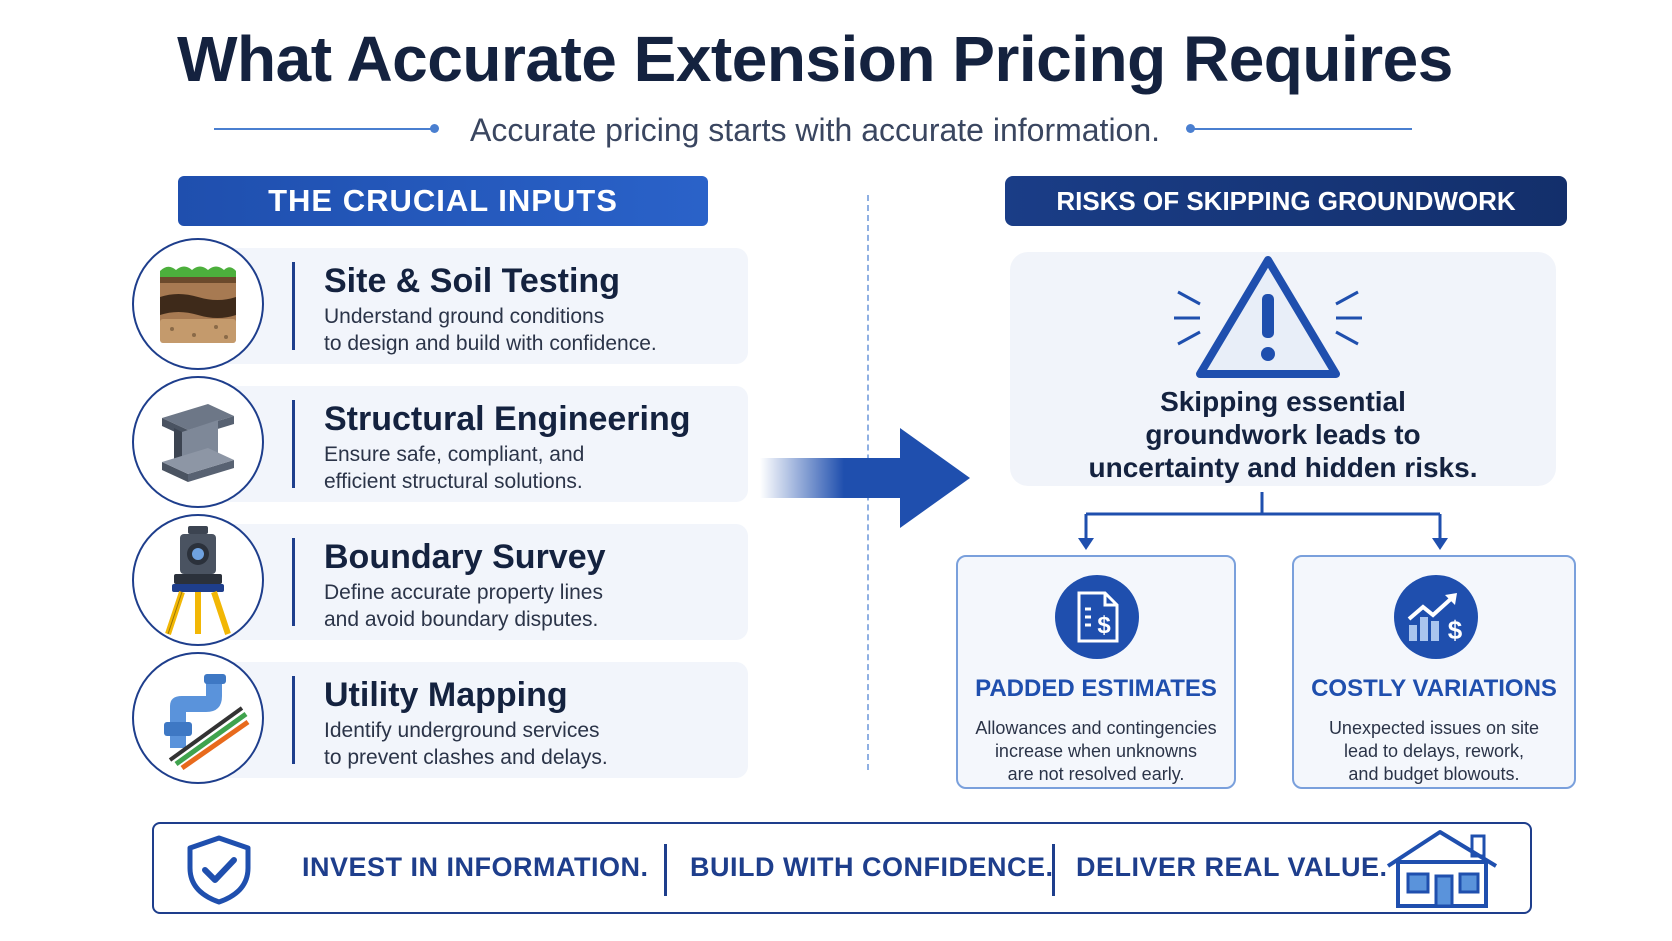 The width and height of the screenshot is (1672, 941). I want to click on branch-connector, so click(1263, 521).